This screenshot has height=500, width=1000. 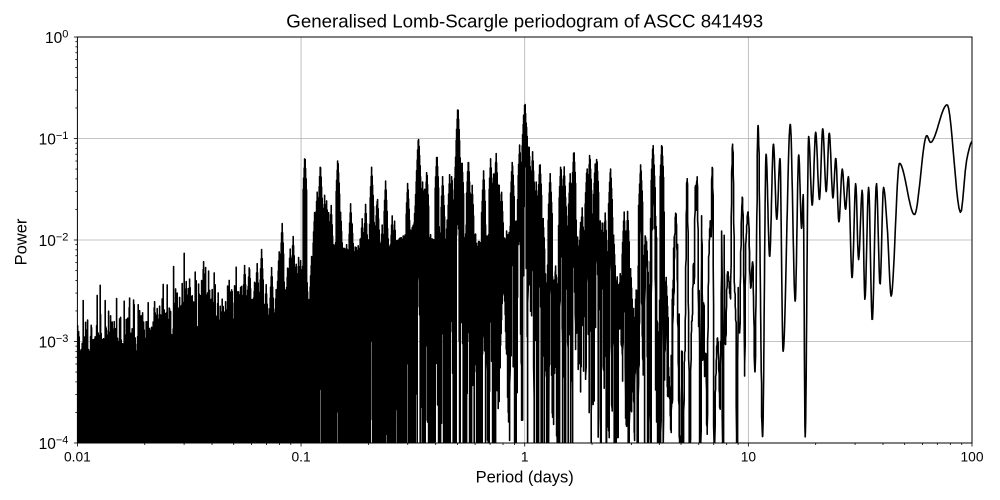 I want to click on svg-text: 10, so click(x=749, y=457).